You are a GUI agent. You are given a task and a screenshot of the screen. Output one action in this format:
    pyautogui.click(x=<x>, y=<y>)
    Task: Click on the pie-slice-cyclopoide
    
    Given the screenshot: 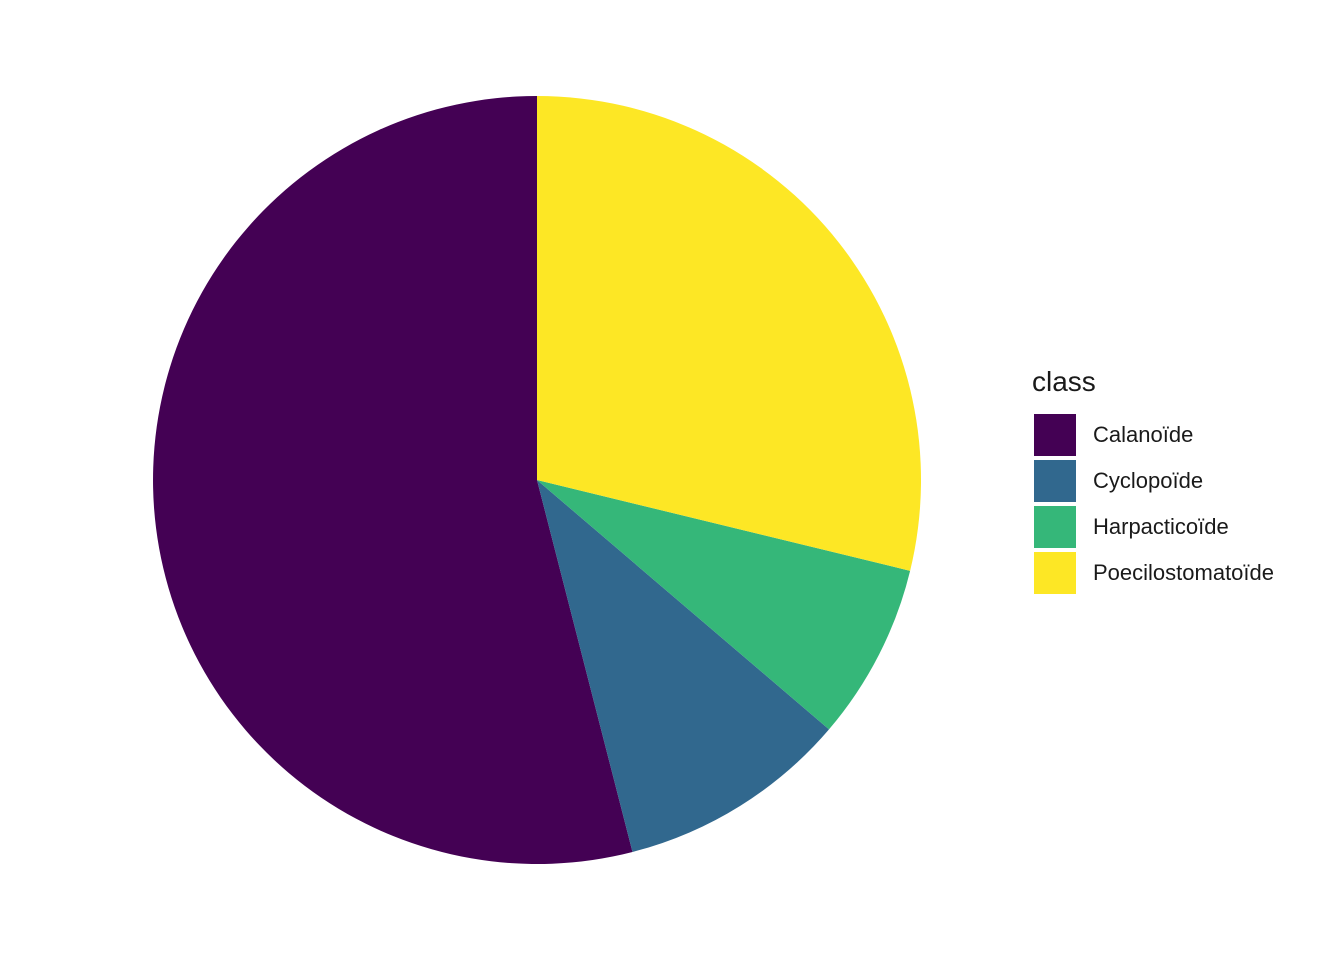 What is the action you would take?
    pyautogui.click(x=683, y=666)
    